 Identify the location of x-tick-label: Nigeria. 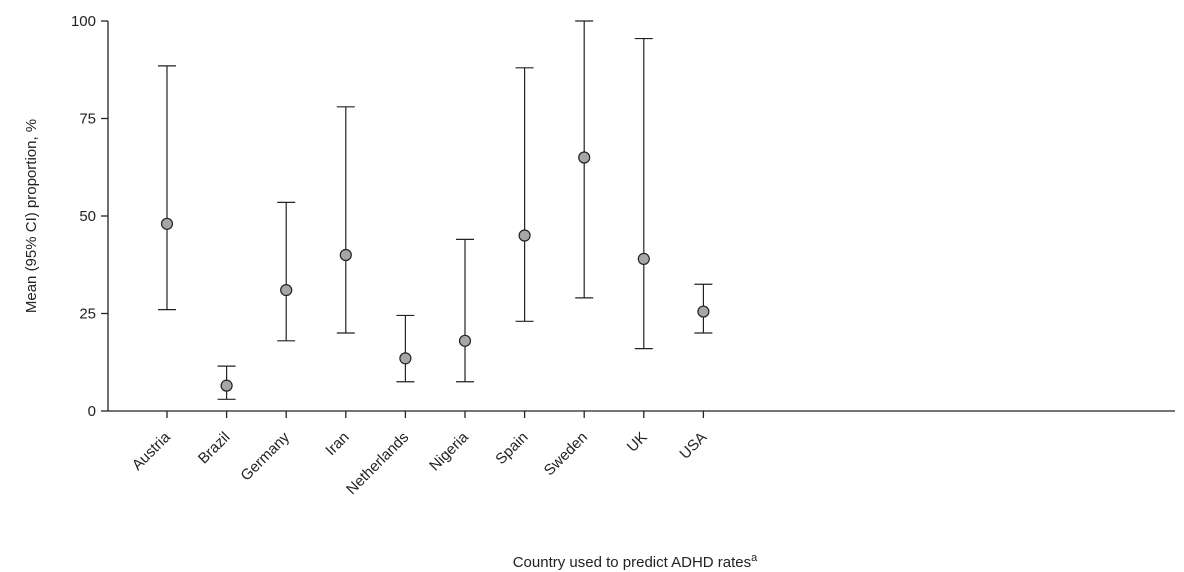
(449, 451).